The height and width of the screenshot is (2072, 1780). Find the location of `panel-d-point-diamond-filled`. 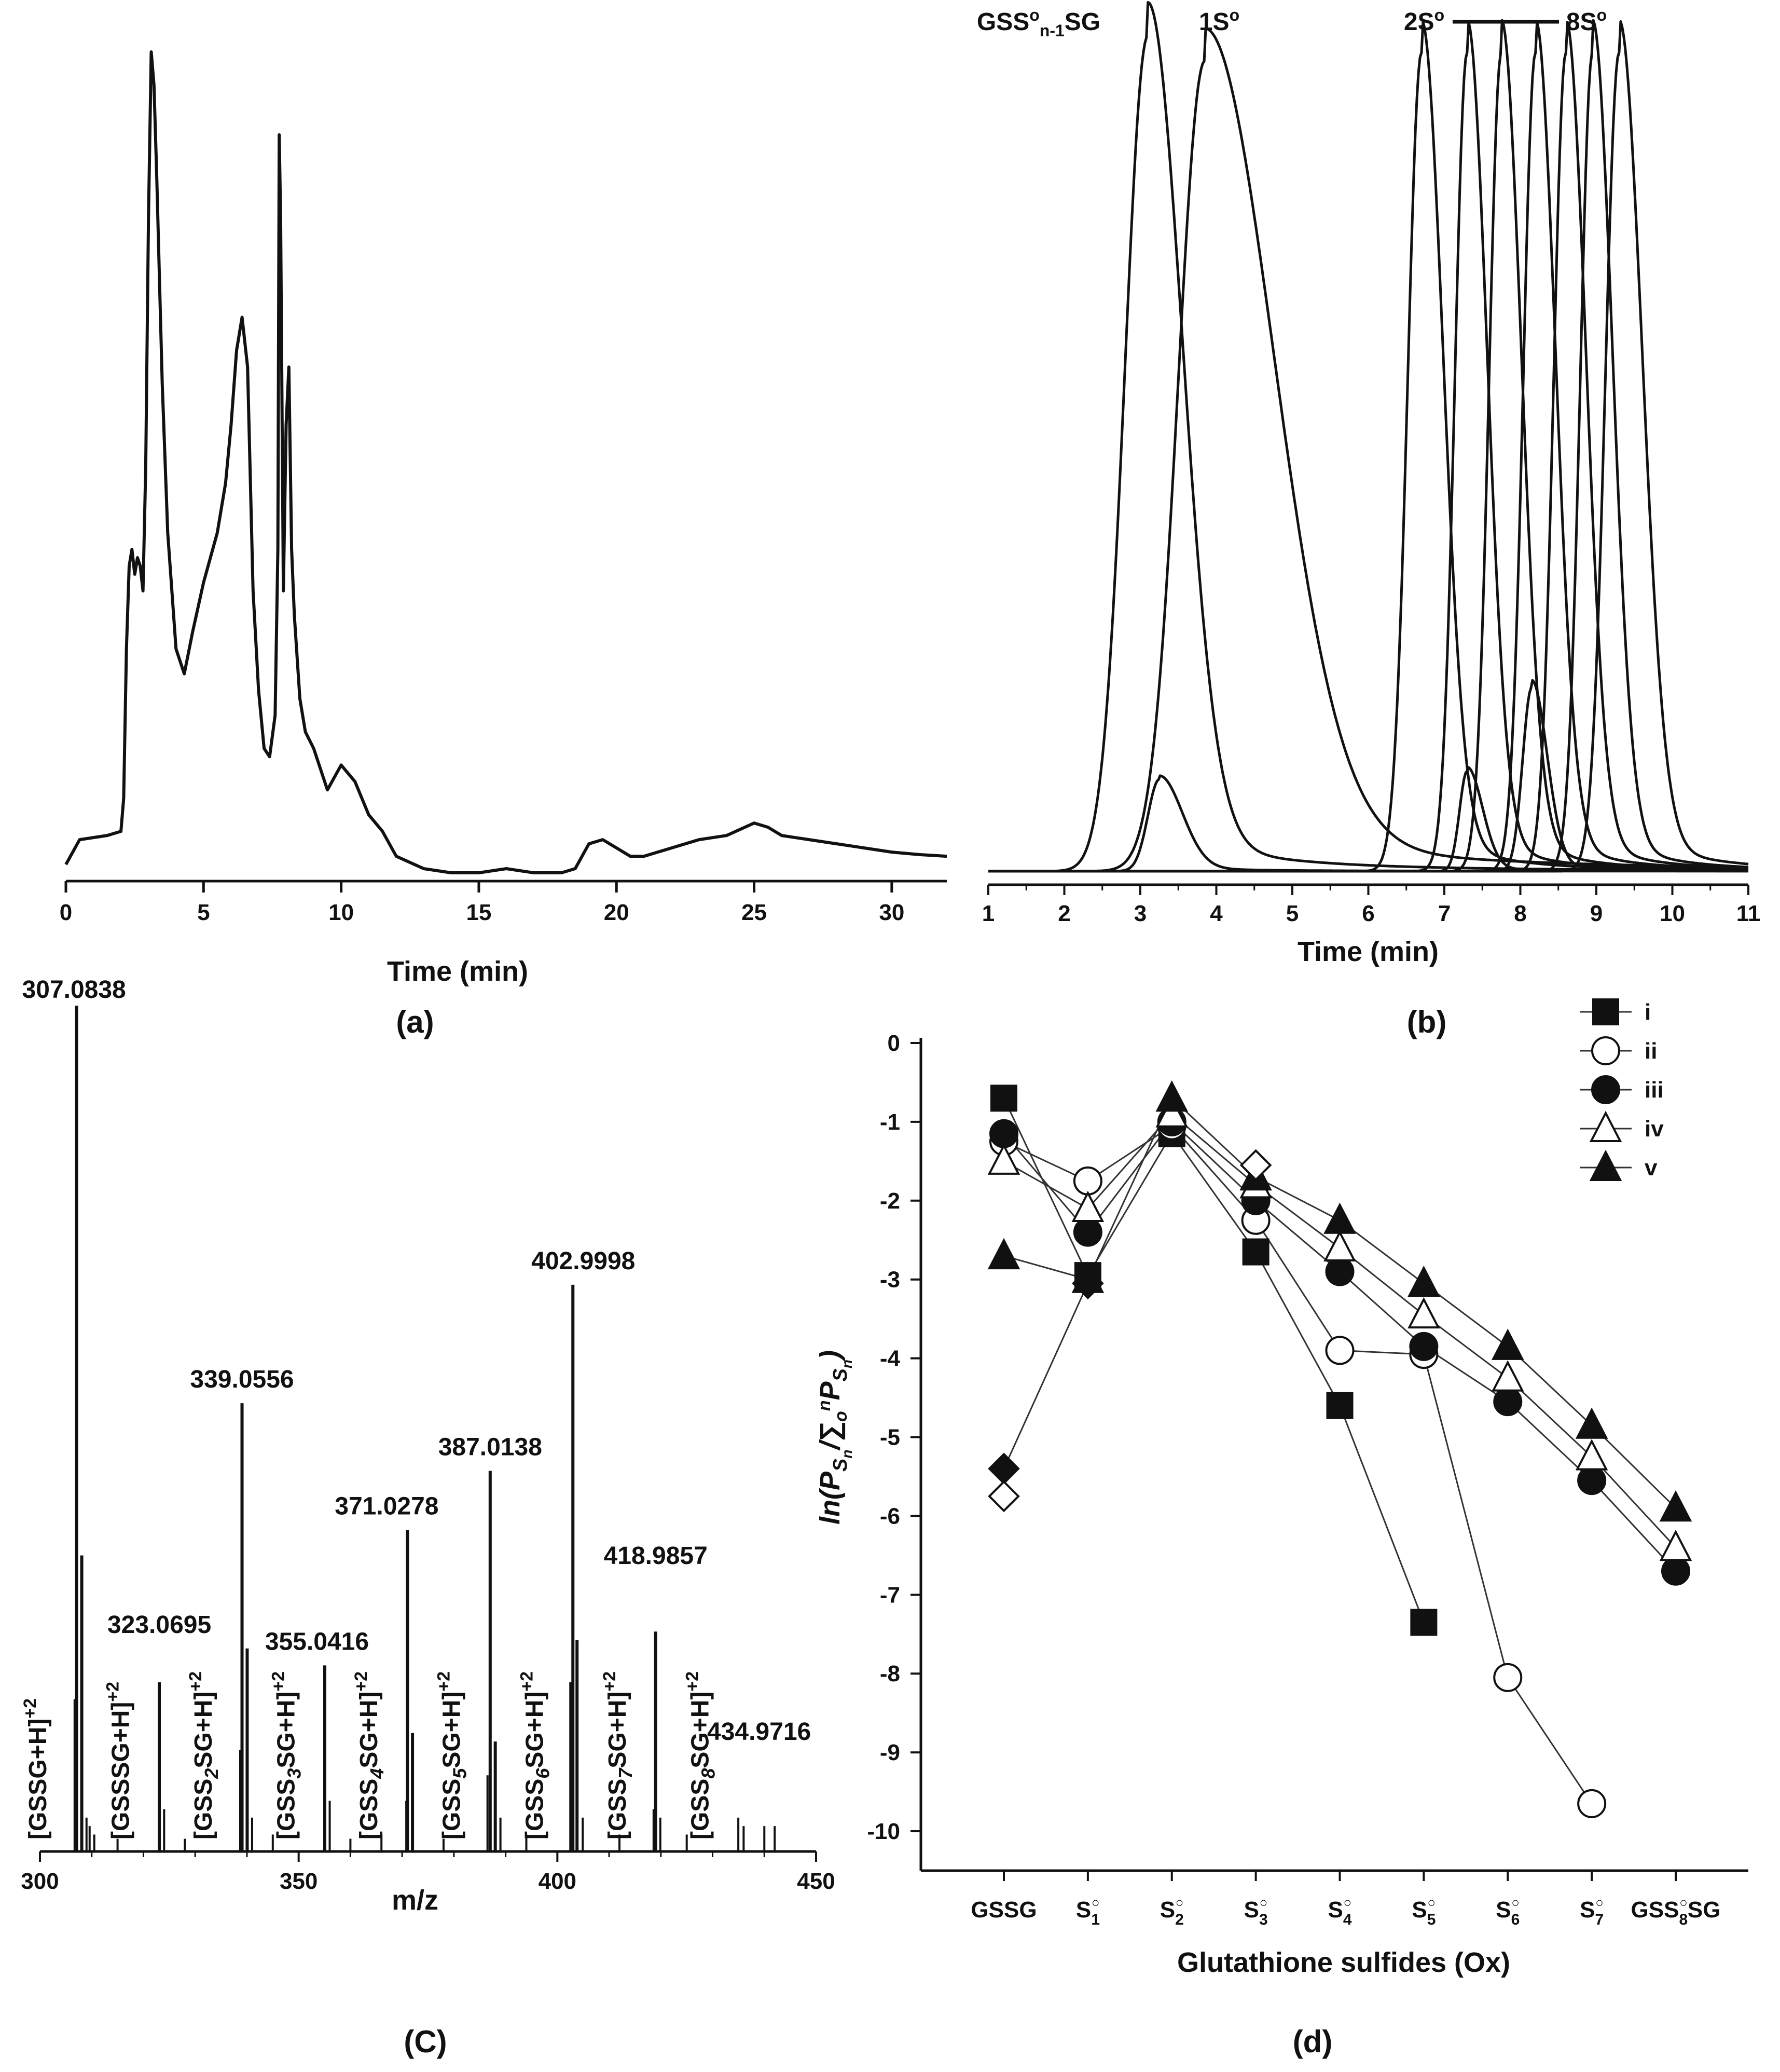

panel-d-point-diamond-filled is located at coordinates (1004, 1468).